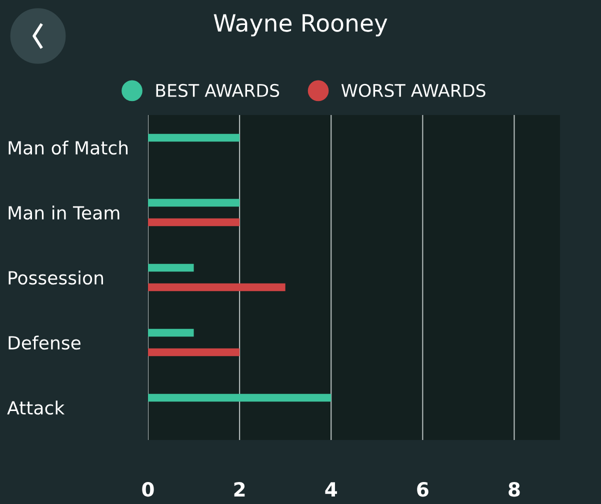 This screenshot has width=601, height=504. What do you see at coordinates (422, 489) in the screenshot?
I see `x-tick-label: 6` at bounding box center [422, 489].